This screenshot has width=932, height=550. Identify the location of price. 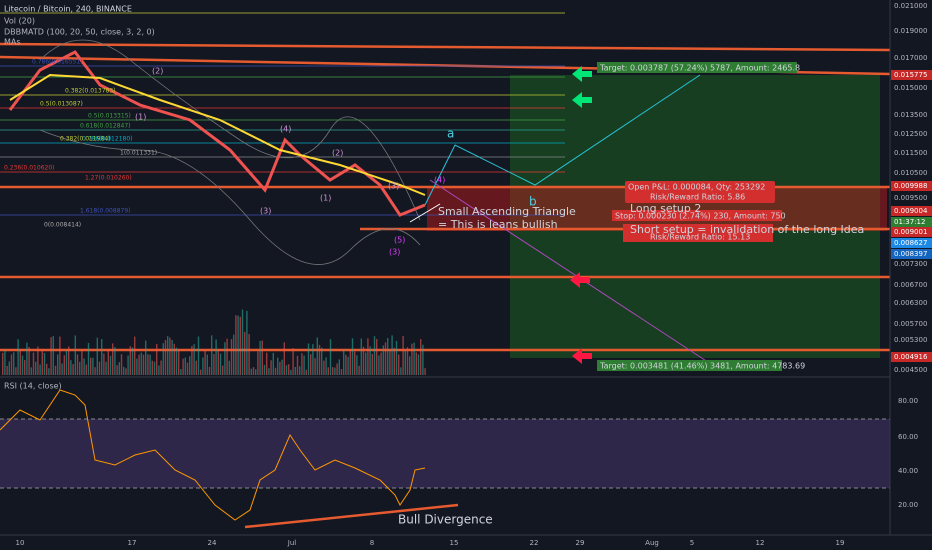
(217, 133).